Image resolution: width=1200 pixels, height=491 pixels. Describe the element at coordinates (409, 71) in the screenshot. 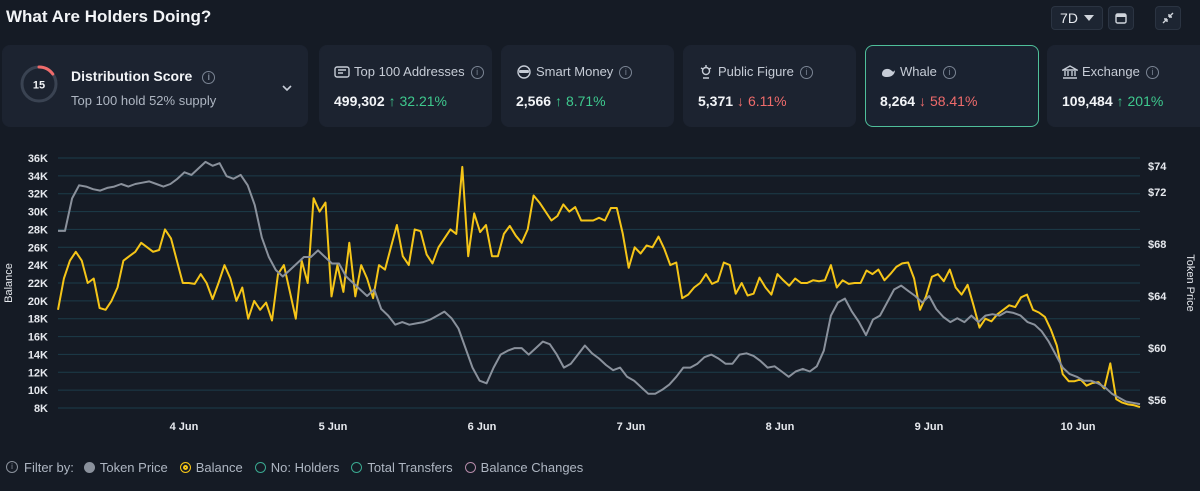

I see `card-label-text: Top 100 Addresses` at that location.